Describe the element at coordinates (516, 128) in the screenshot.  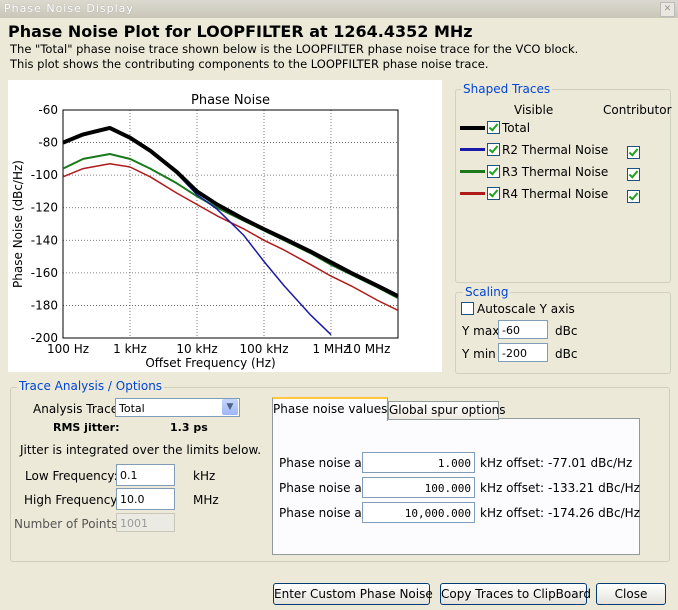
I see `legend-label: Total` at that location.